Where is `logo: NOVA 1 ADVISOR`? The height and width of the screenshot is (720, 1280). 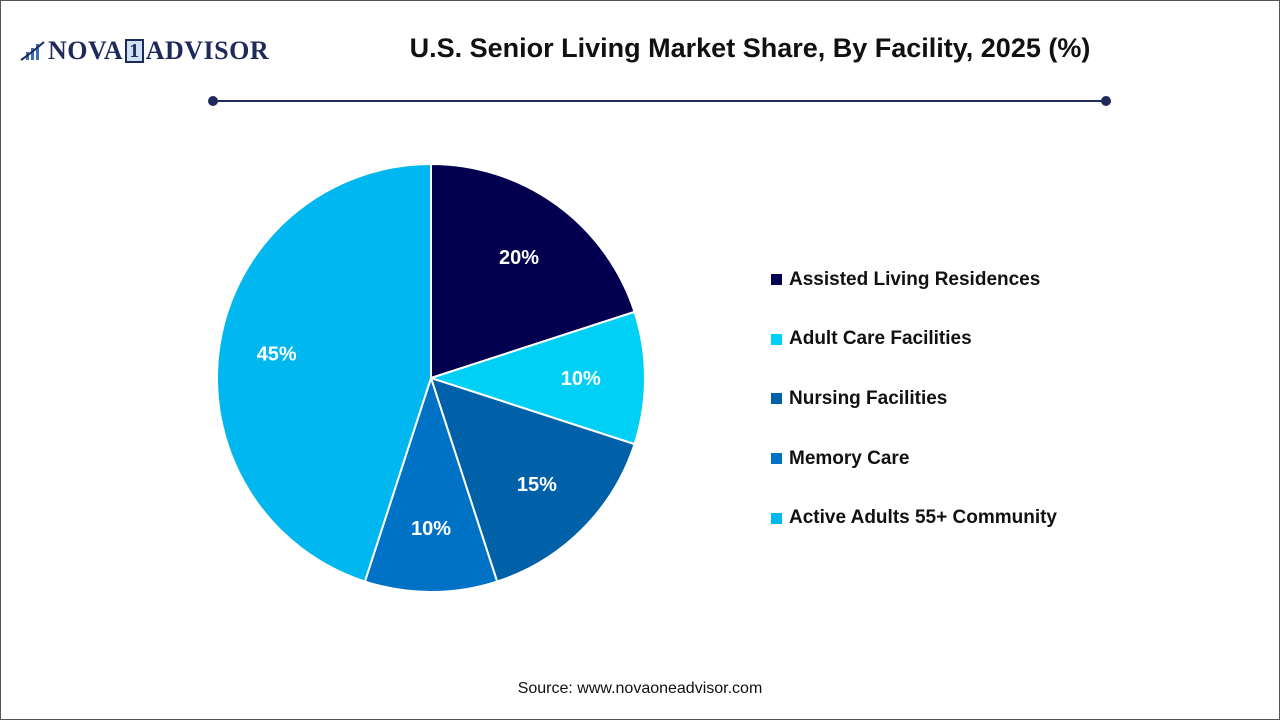 logo: NOVA 1 ADVISOR is located at coordinates (144, 51).